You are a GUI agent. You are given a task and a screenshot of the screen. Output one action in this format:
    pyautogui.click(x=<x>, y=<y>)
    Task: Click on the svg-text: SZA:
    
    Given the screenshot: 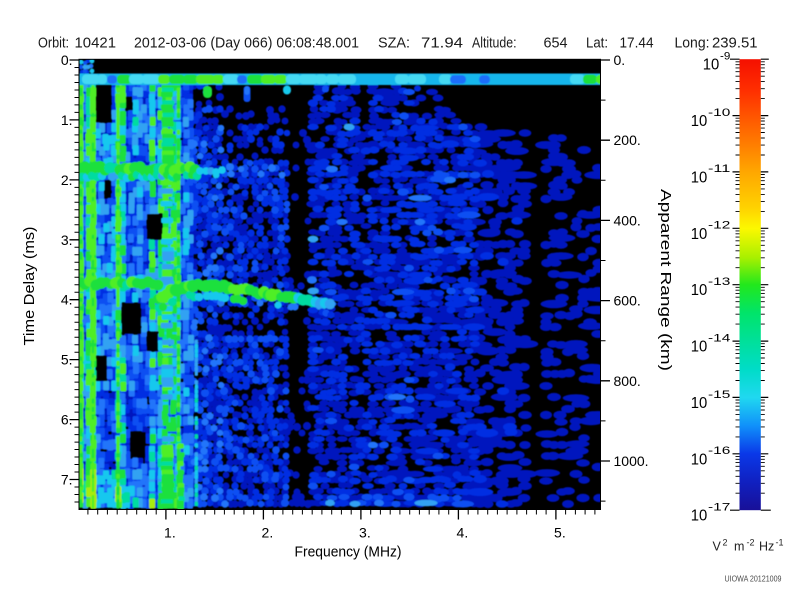 What is the action you would take?
    pyautogui.click(x=394, y=44)
    